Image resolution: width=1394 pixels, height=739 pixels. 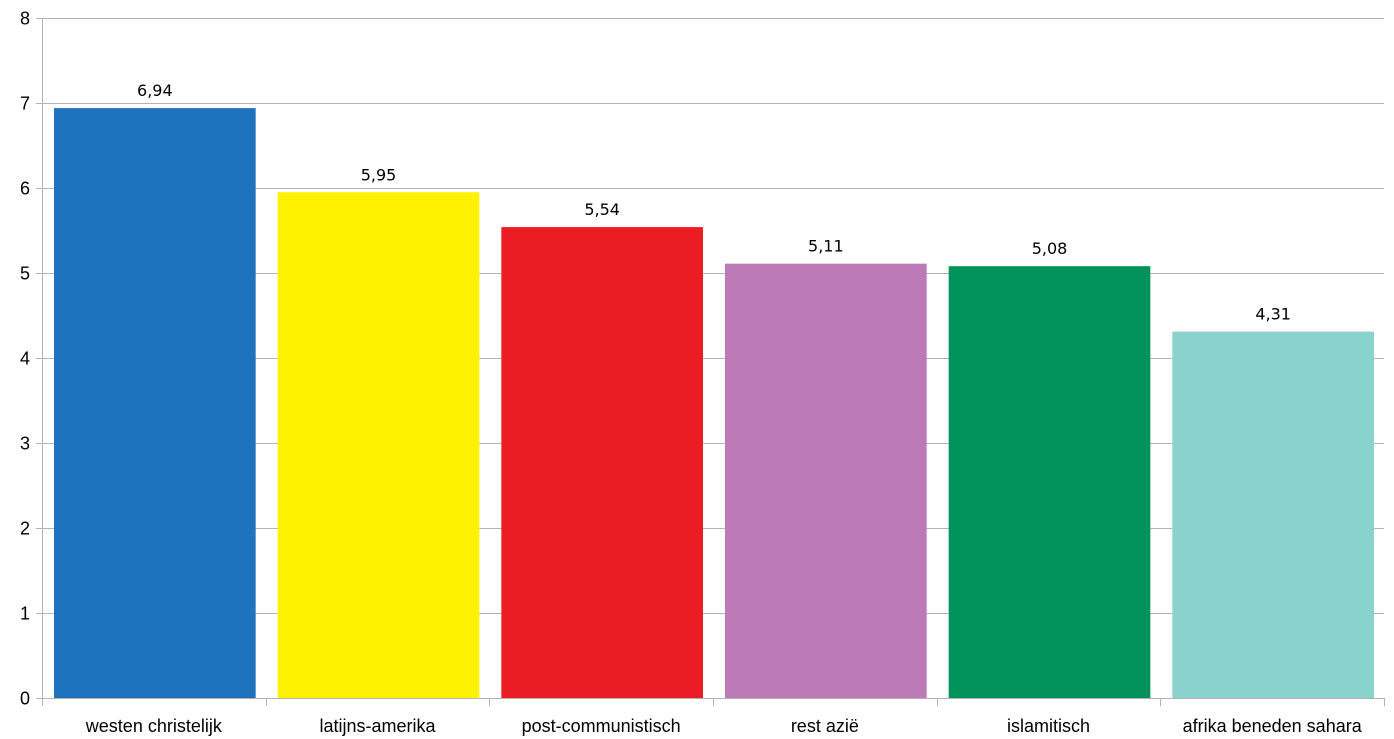 I want to click on bar-post-communistisch, so click(x=602, y=462).